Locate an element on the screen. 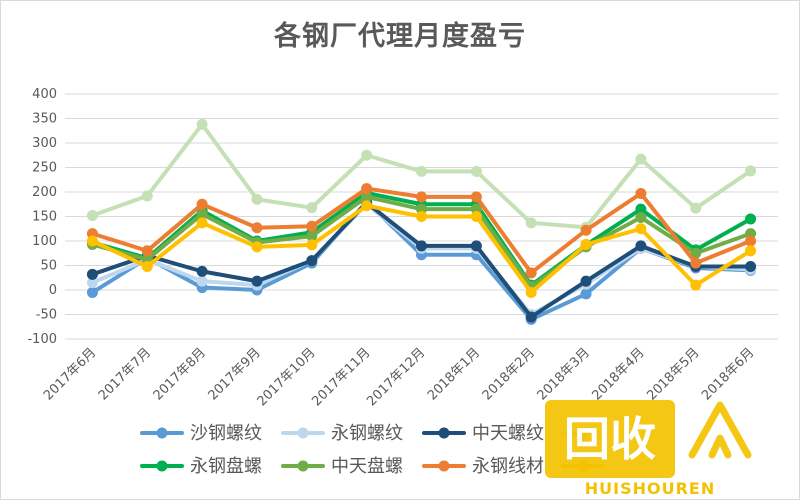 This screenshot has height=500, width=800. x-tick-label: 2018年6月 is located at coordinates (728, 374).